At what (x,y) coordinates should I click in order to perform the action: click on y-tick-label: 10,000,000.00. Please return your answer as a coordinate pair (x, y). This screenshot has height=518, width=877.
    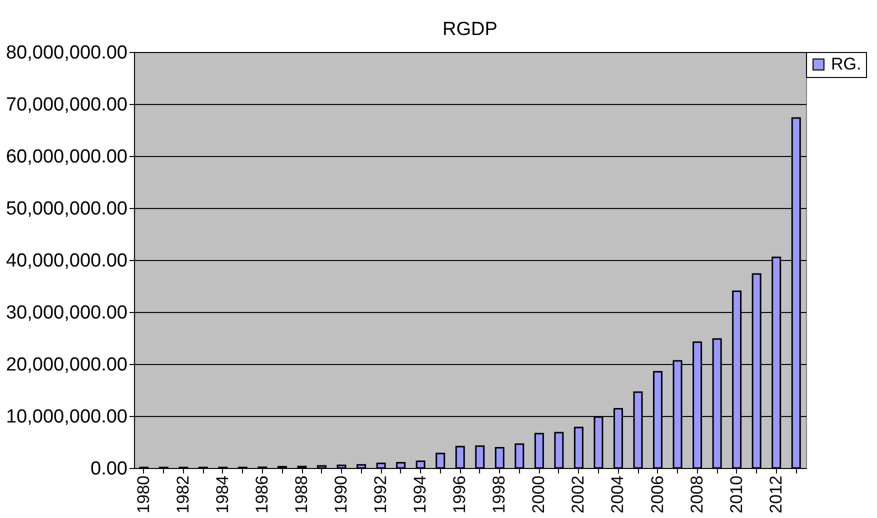
    Looking at the image, I should click on (67, 417).